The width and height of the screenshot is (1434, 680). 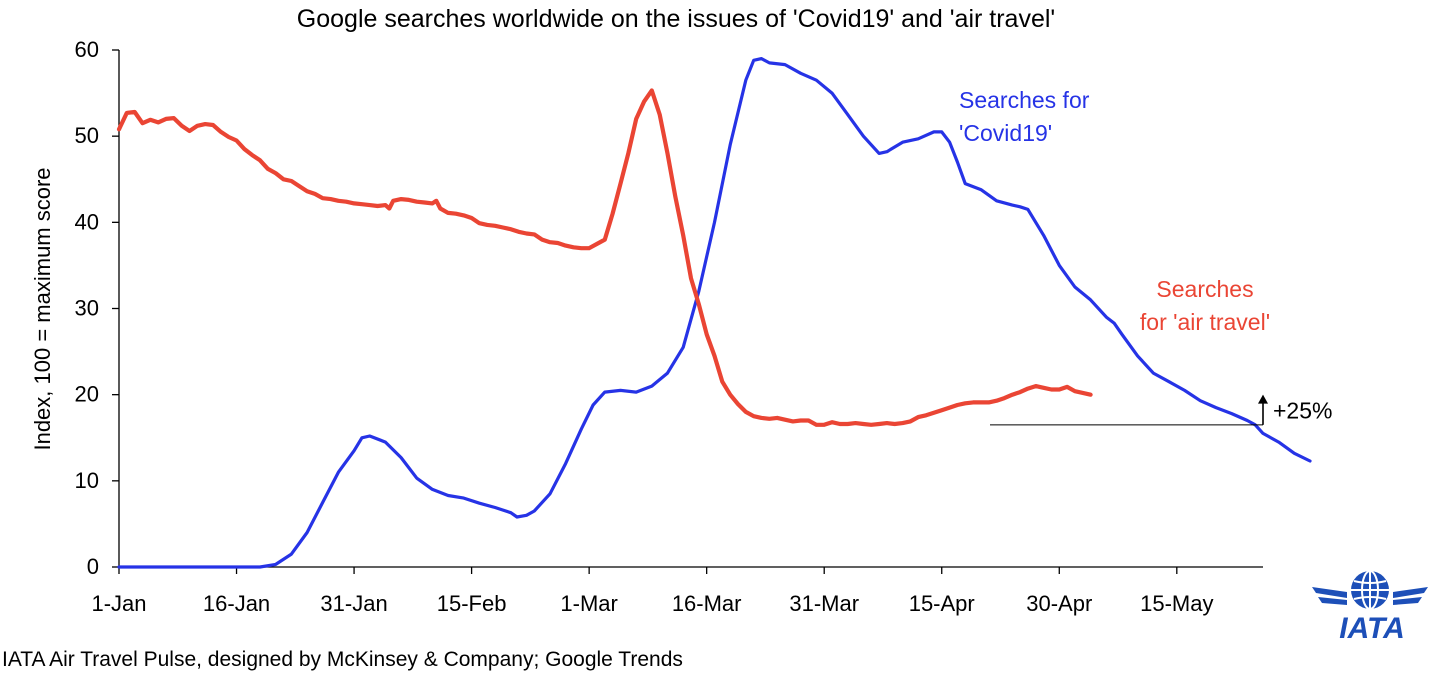 I want to click on increase-arrow-head, so click(x=1263, y=399).